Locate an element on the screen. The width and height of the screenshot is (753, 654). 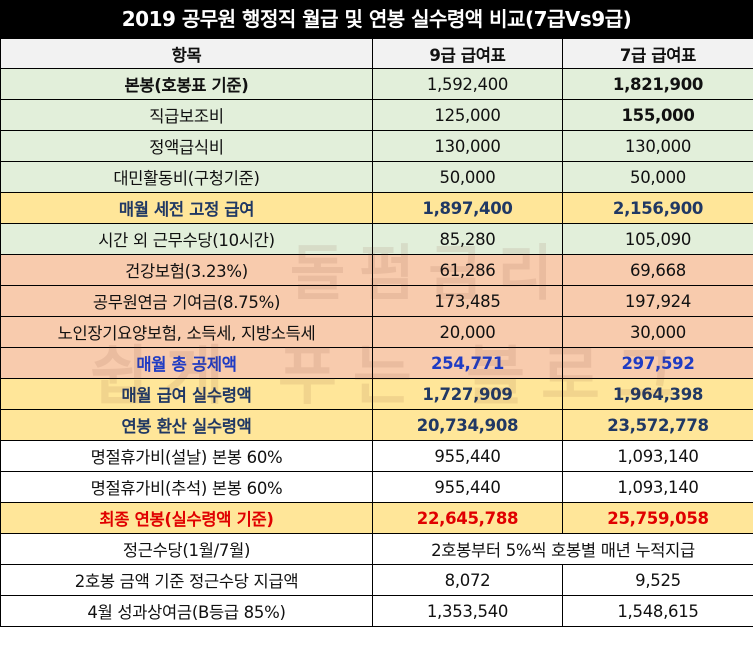
row-overtime: 시간 외 근무수당(10시간) 85,280 105,090 is located at coordinates (376, 239).